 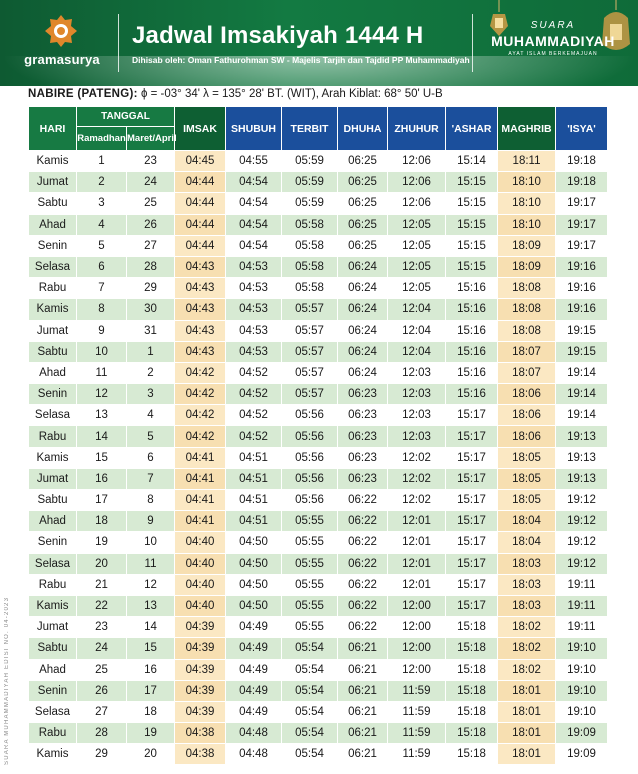 What do you see at coordinates (150, 563) in the screenshot?
I see `cell-maret-april: 11` at bounding box center [150, 563].